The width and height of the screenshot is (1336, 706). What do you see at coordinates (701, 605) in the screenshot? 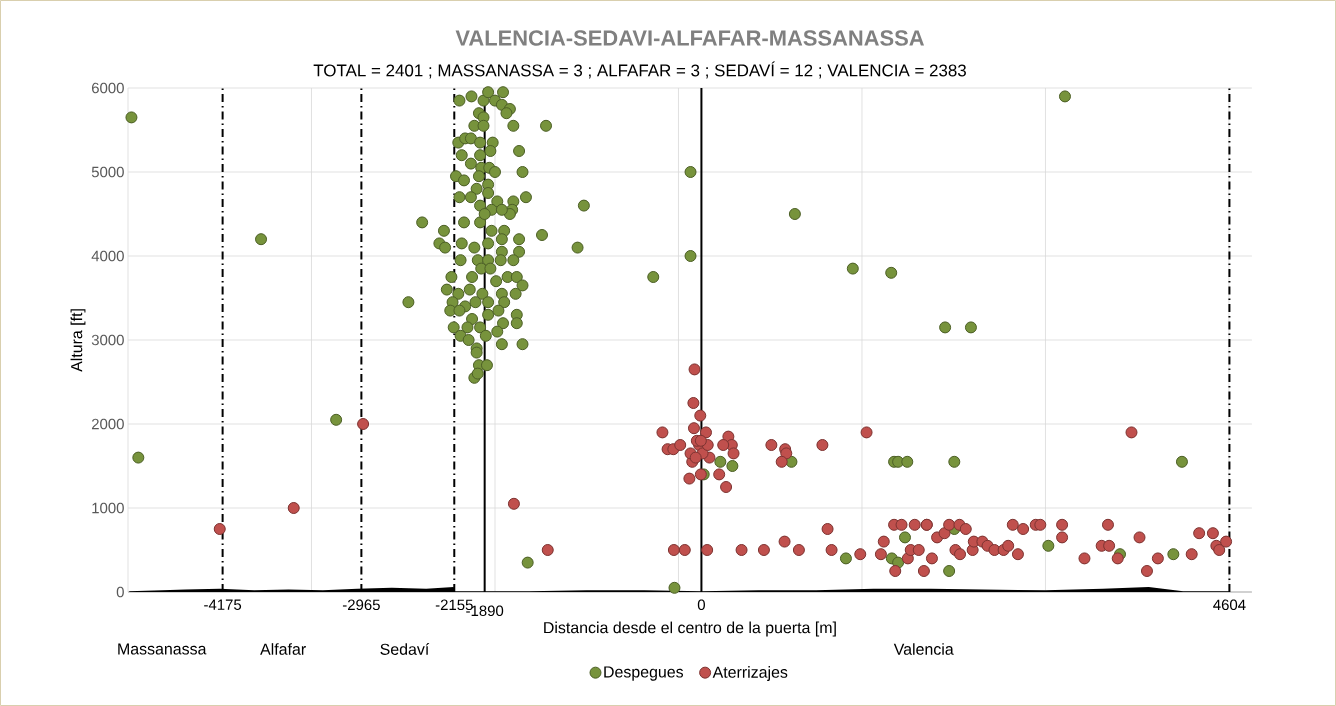
I see `ref-line-label: 0` at bounding box center [701, 605].